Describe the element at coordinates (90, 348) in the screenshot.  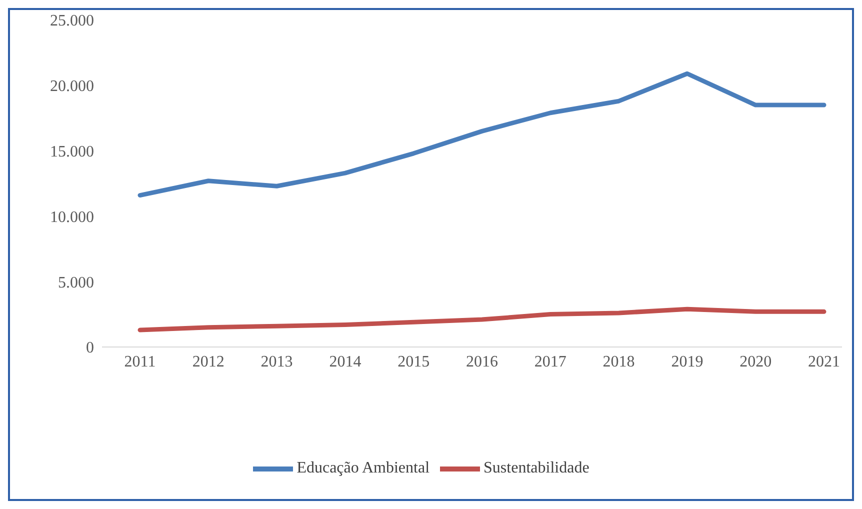
I see `y-tick-label: 0` at that location.